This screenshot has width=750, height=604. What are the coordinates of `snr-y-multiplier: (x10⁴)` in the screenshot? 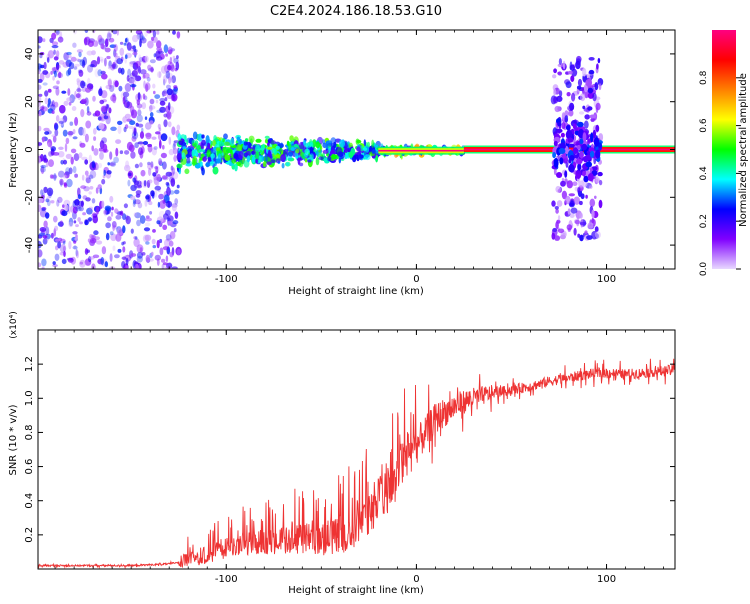 It's located at (14, 324).